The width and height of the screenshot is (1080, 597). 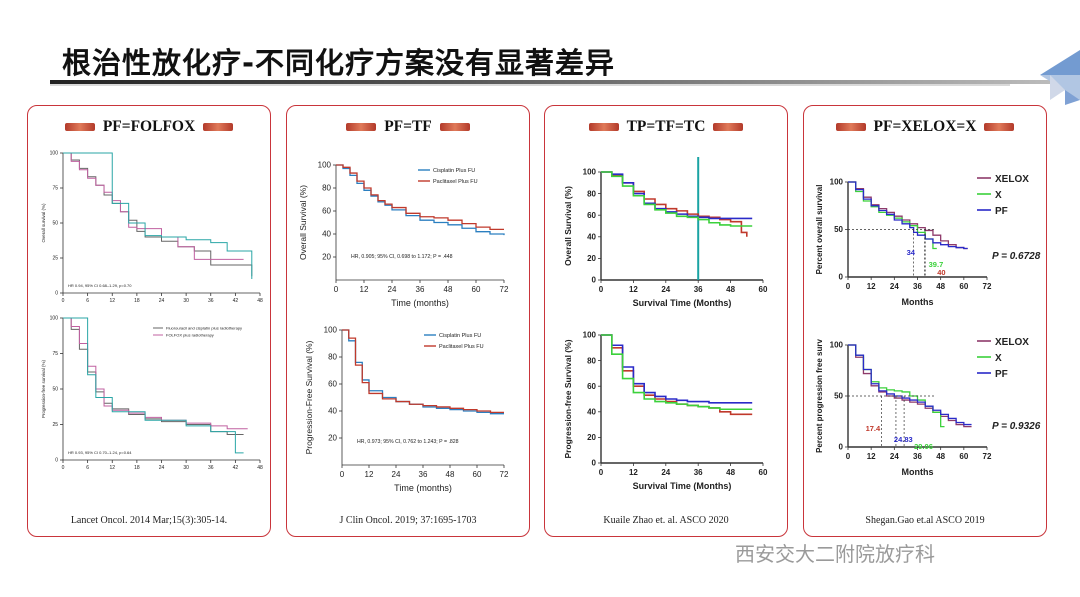 What do you see at coordinates (591, 258) in the screenshot?
I see `y-tick-label: 20` at bounding box center [591, 258].